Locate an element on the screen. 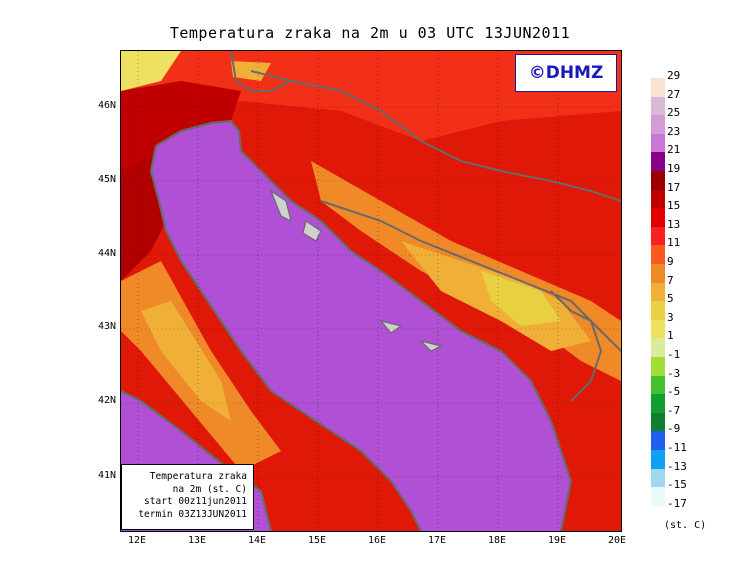  tyrrhenian-coastline is located at coordinates (197, 460).